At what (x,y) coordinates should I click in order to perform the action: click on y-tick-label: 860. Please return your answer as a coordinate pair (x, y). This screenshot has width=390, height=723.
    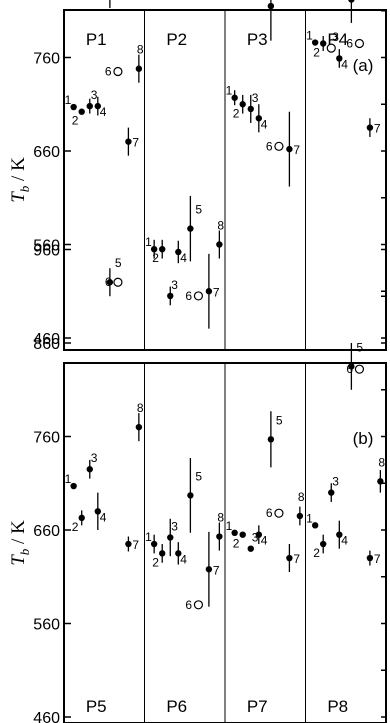
    Looking at the image, I should click on (46, 344).